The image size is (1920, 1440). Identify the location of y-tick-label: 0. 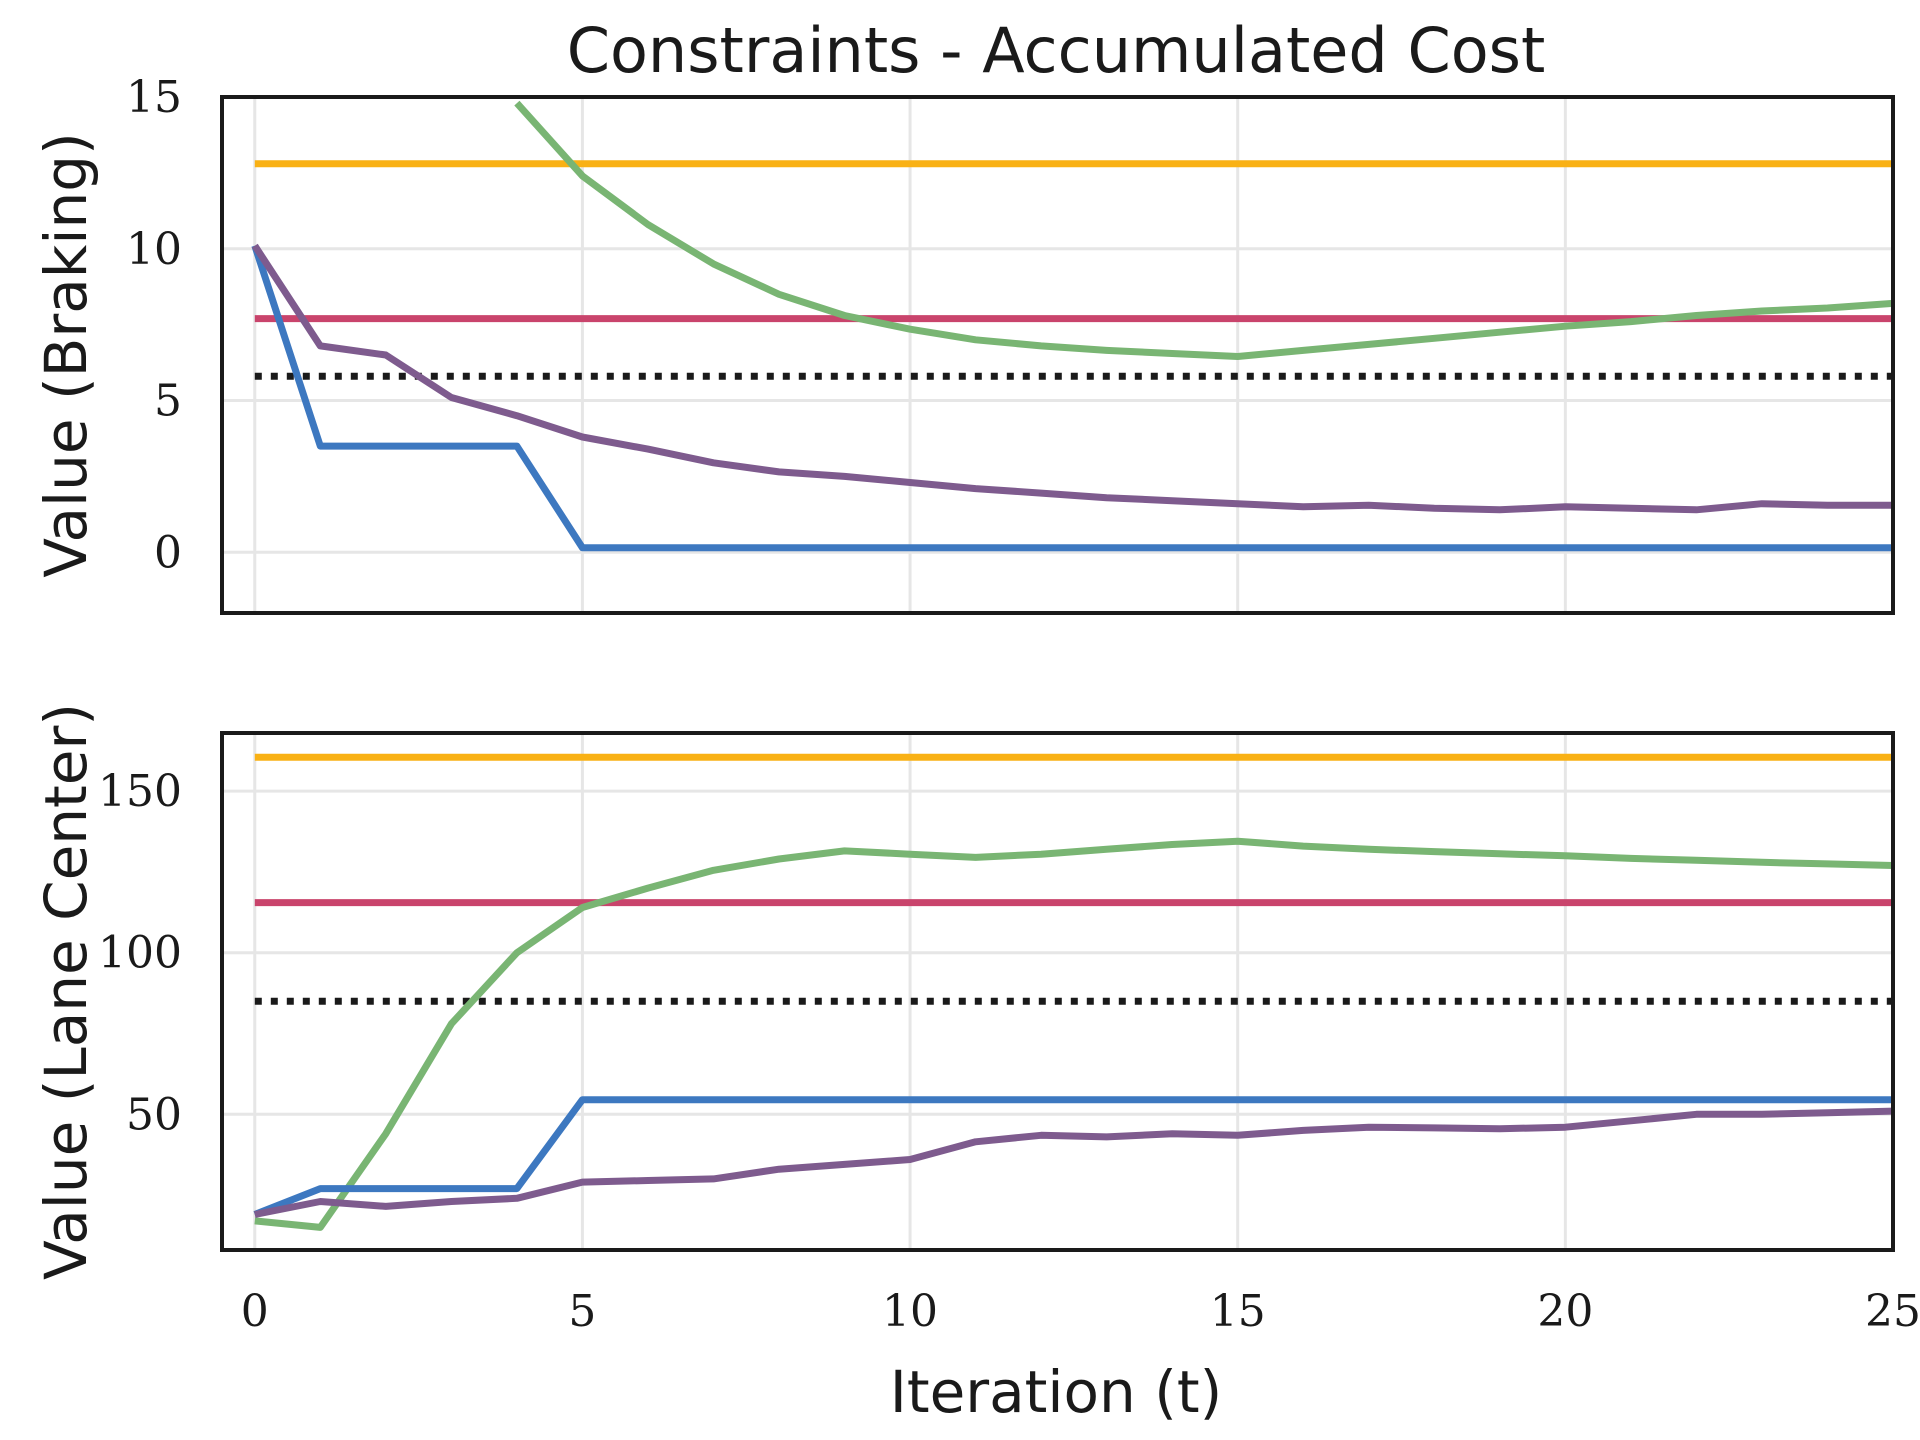
(168, 552).